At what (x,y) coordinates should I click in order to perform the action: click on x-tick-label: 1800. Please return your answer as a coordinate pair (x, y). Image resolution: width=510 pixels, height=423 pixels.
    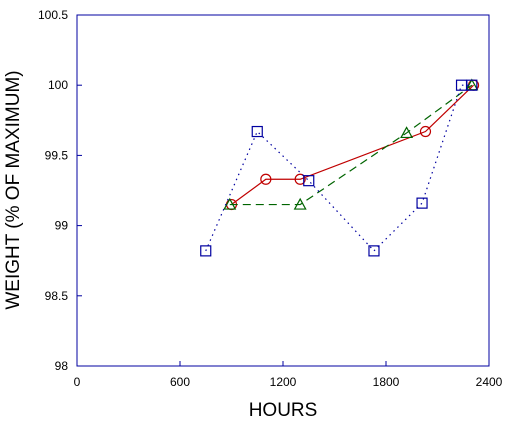
    Looking at the image, I should click on (386, 382).